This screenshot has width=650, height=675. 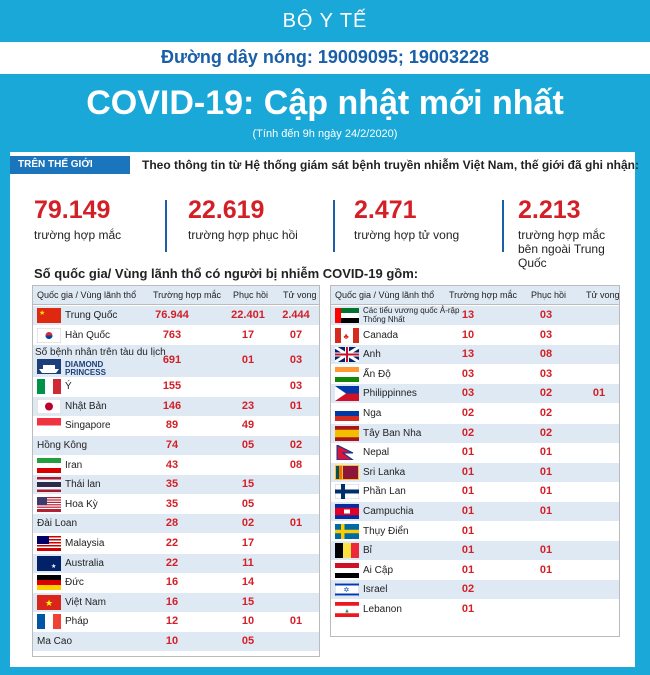 What do you see at coordinates (172, 360) in the screenshot?
I see `value-cases: 691` at bounding box center [172, 360].